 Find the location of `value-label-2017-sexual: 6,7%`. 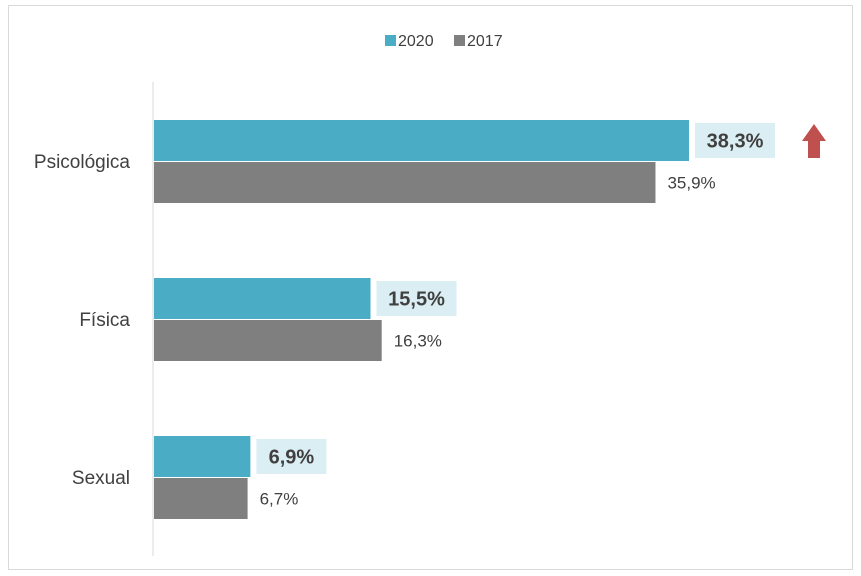

value-label-2017-sexual: 6,7% is located at coordinates (279, 499).